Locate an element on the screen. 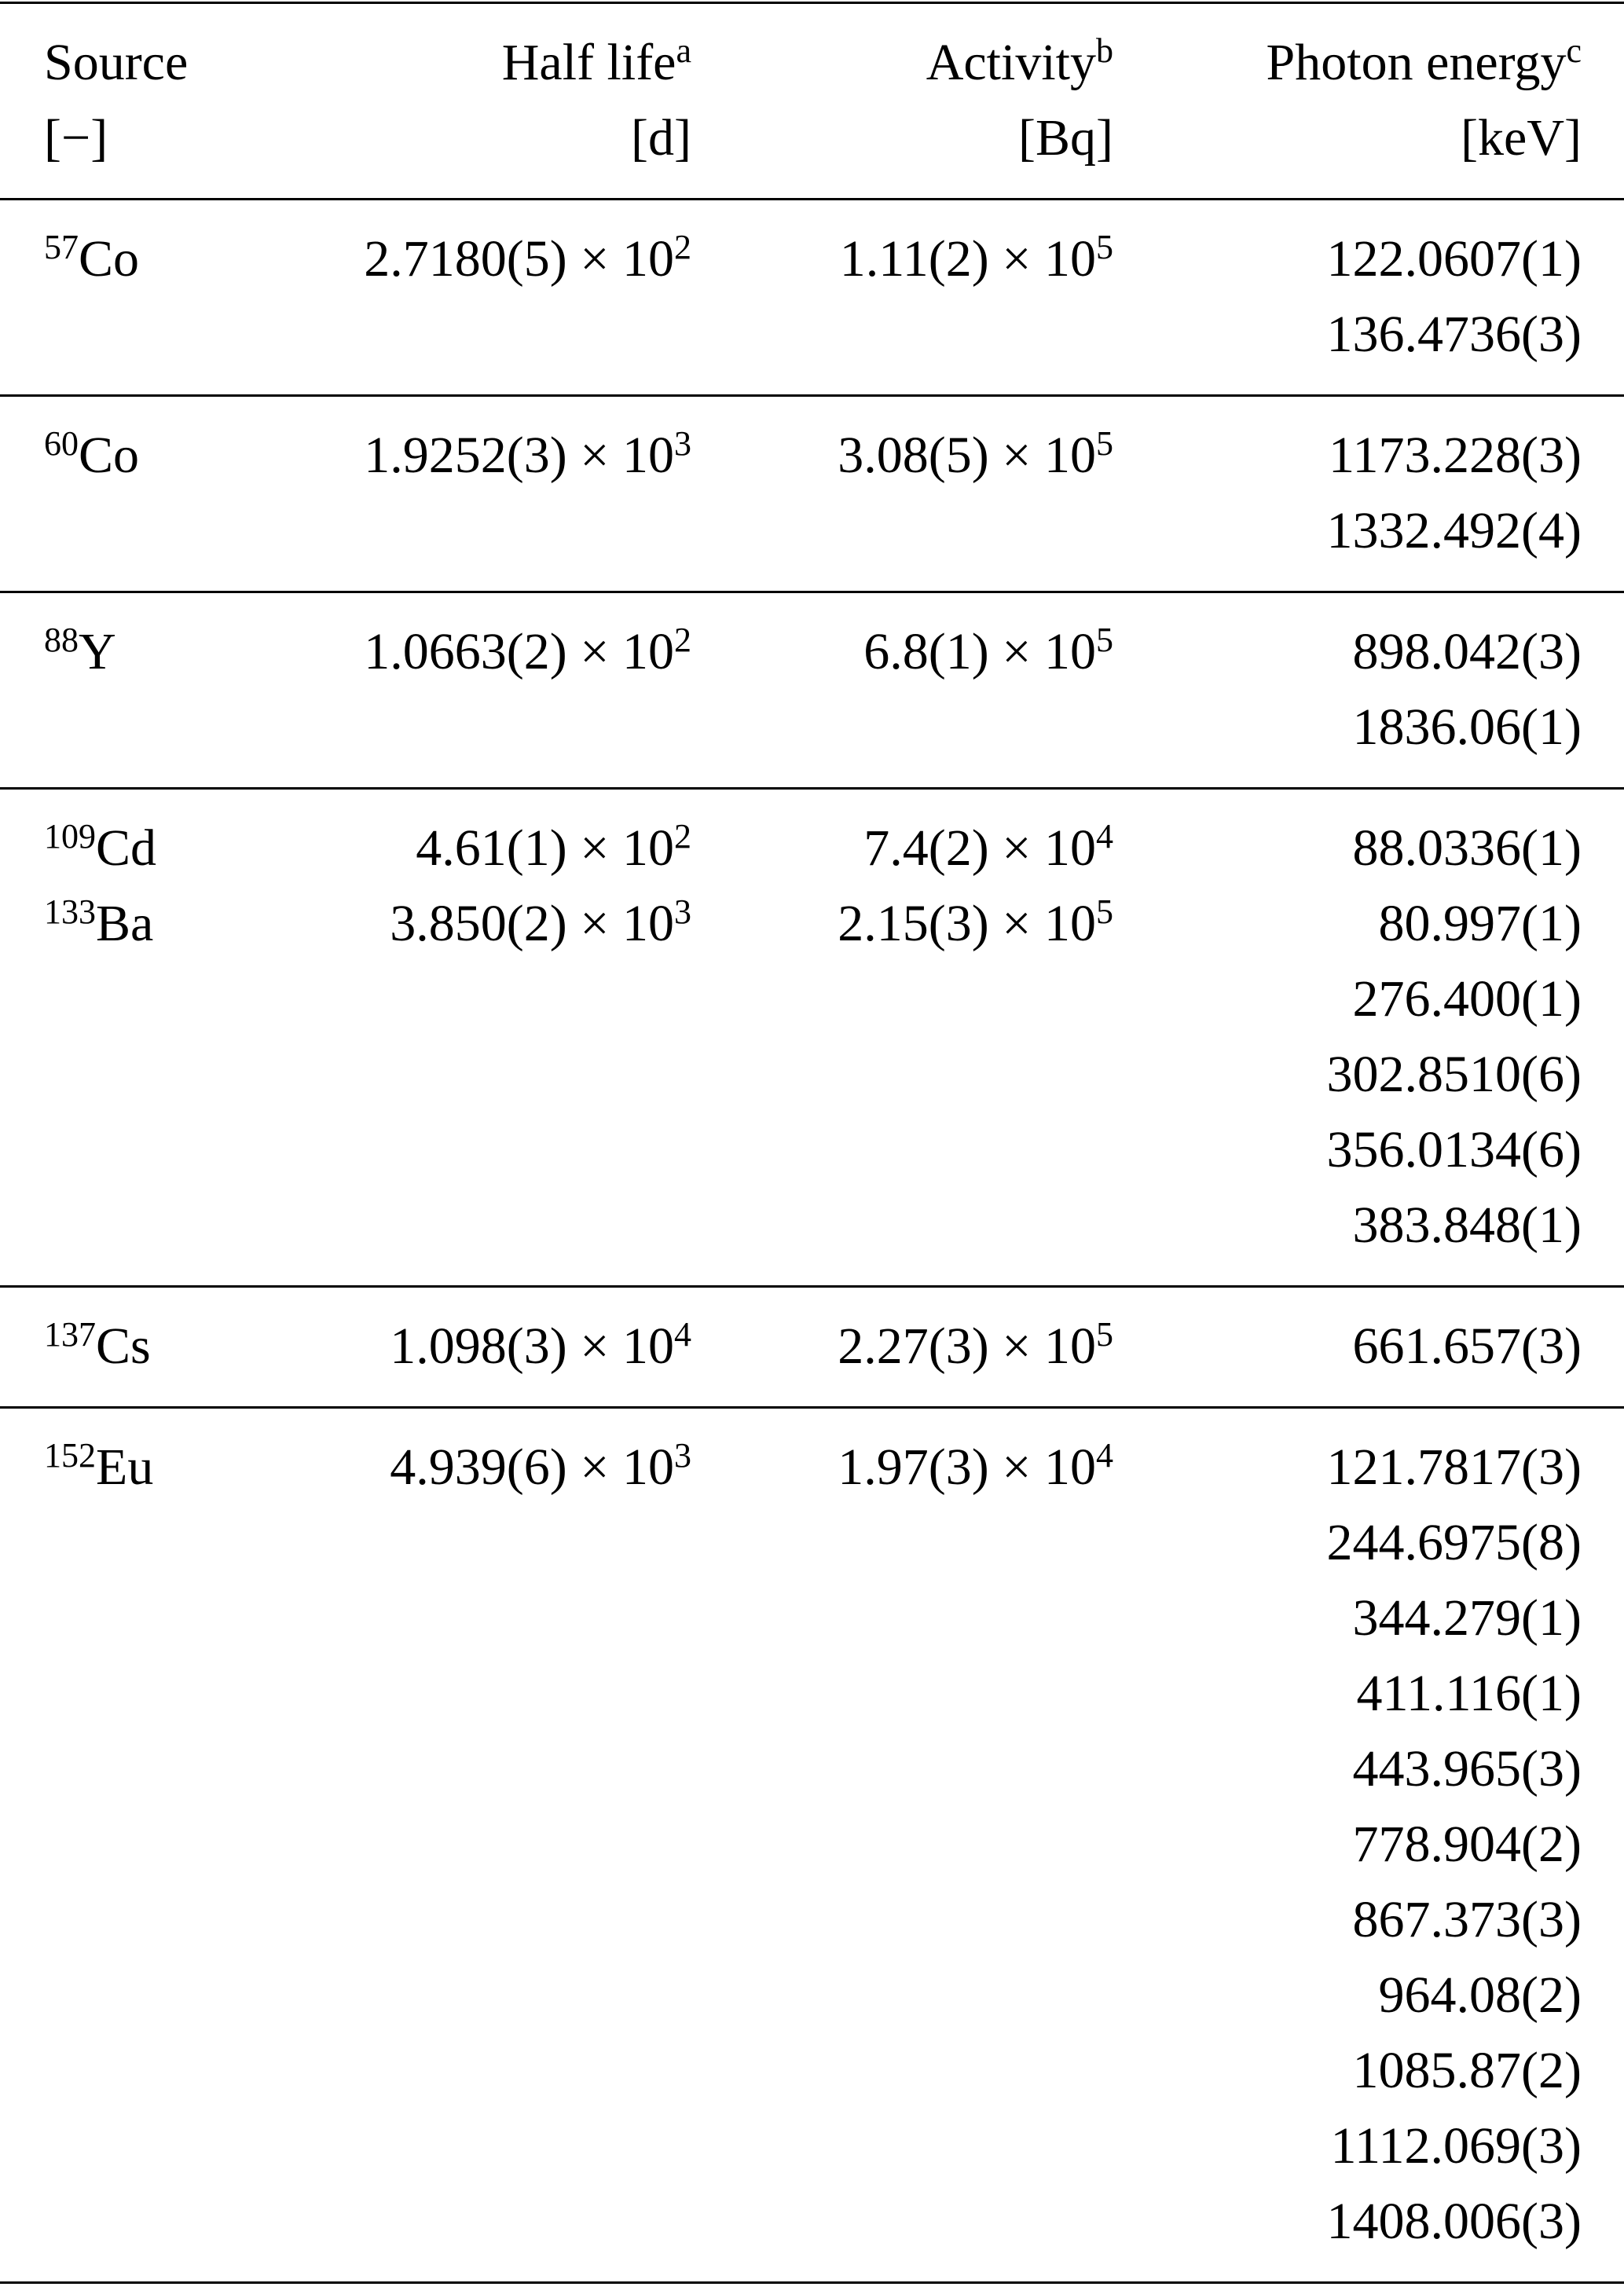 The height and width of the screenshot is (2294, 1624). element: Cs is located at coordinates (124, 1346).